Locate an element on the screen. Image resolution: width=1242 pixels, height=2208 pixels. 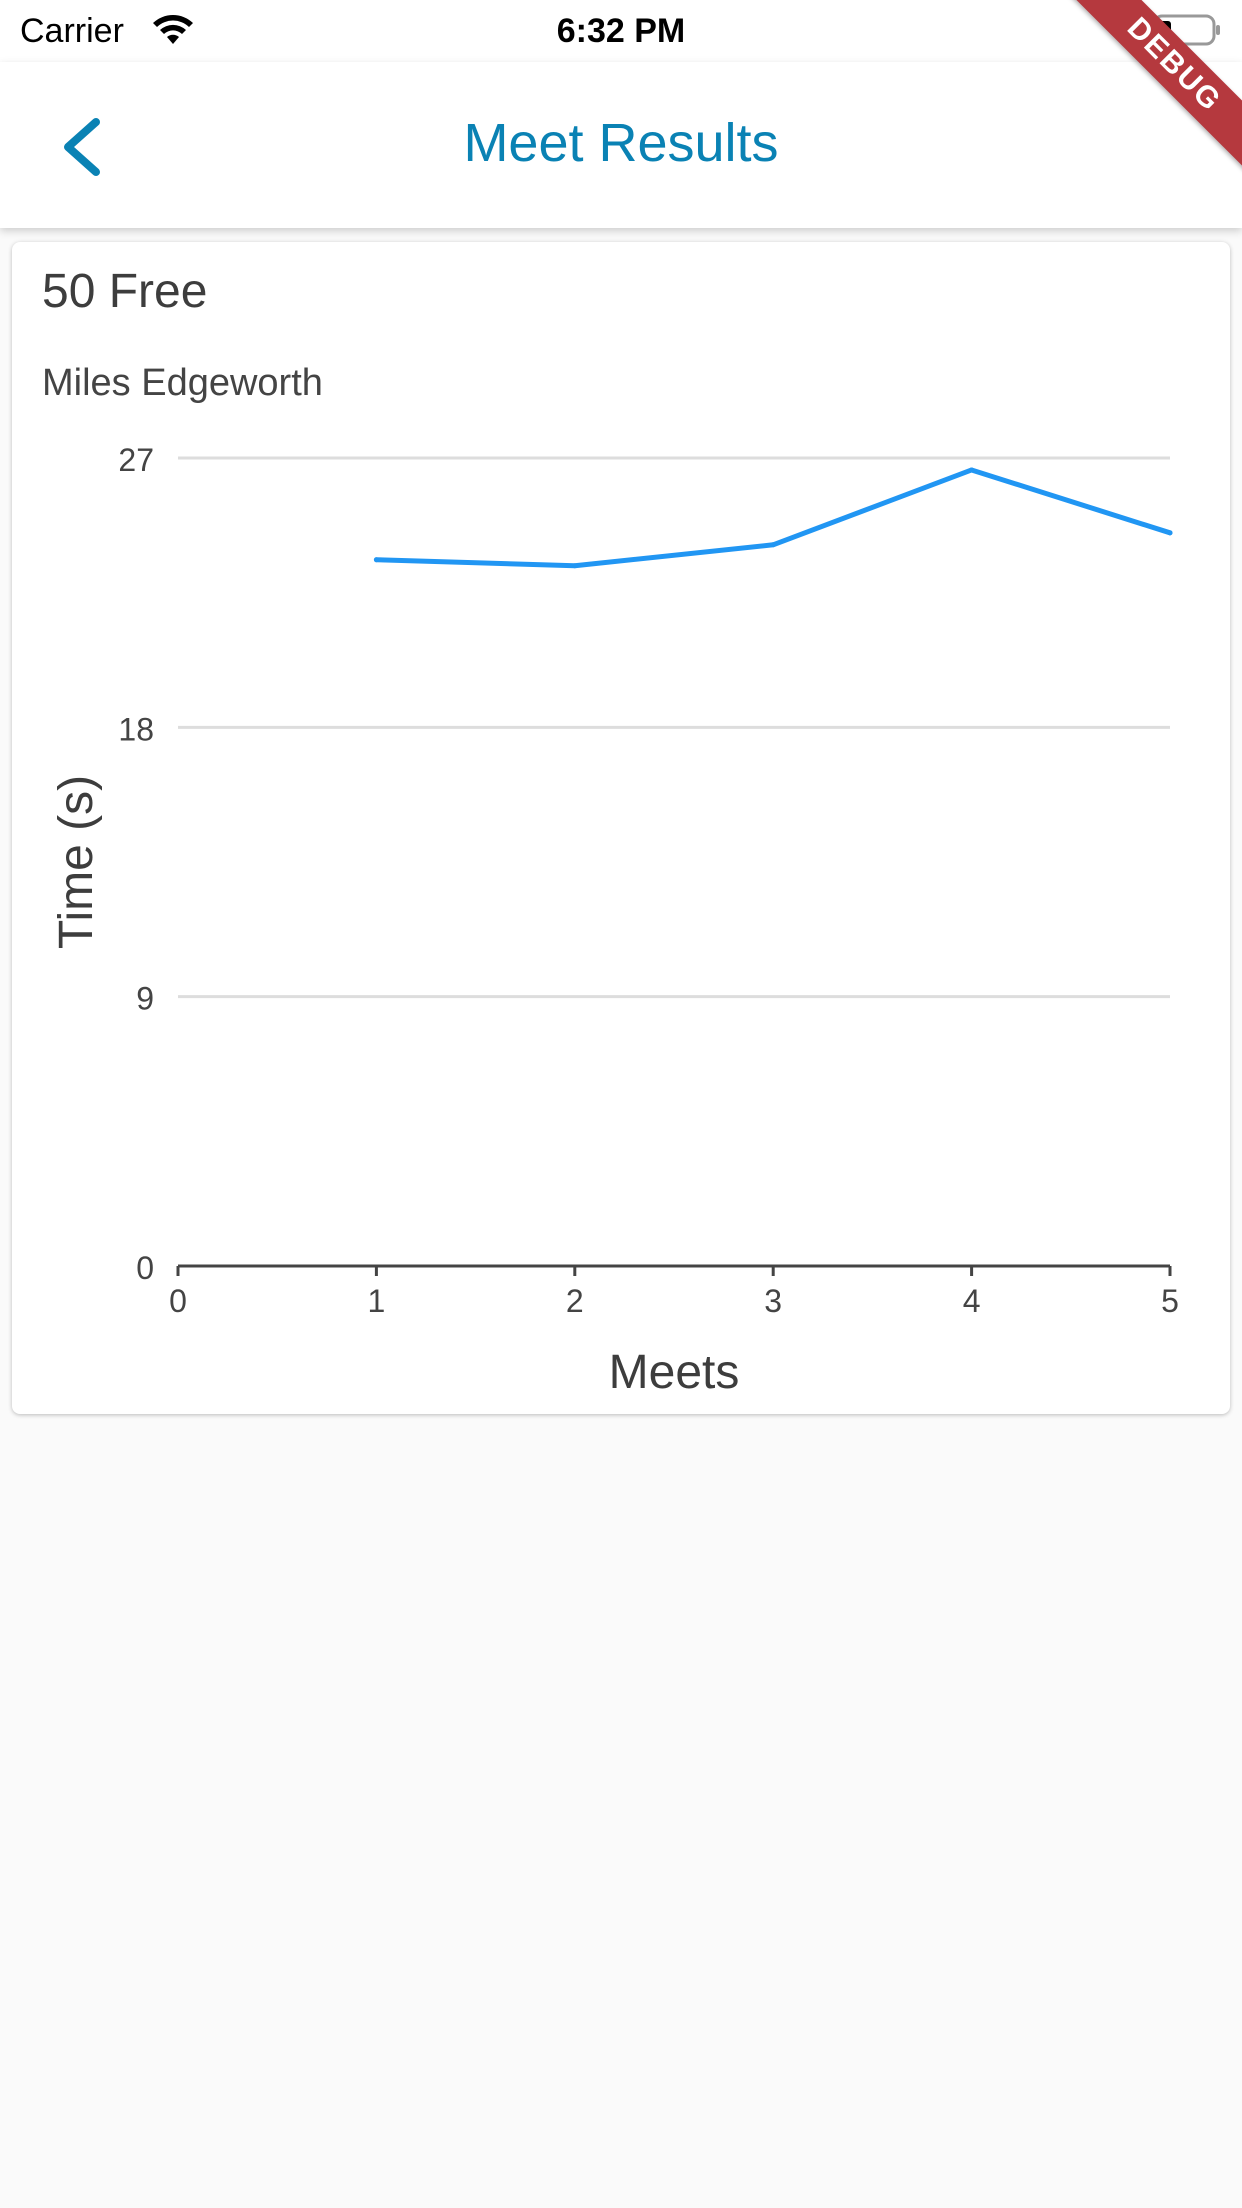
series-line is located at coordinates (773, 518).